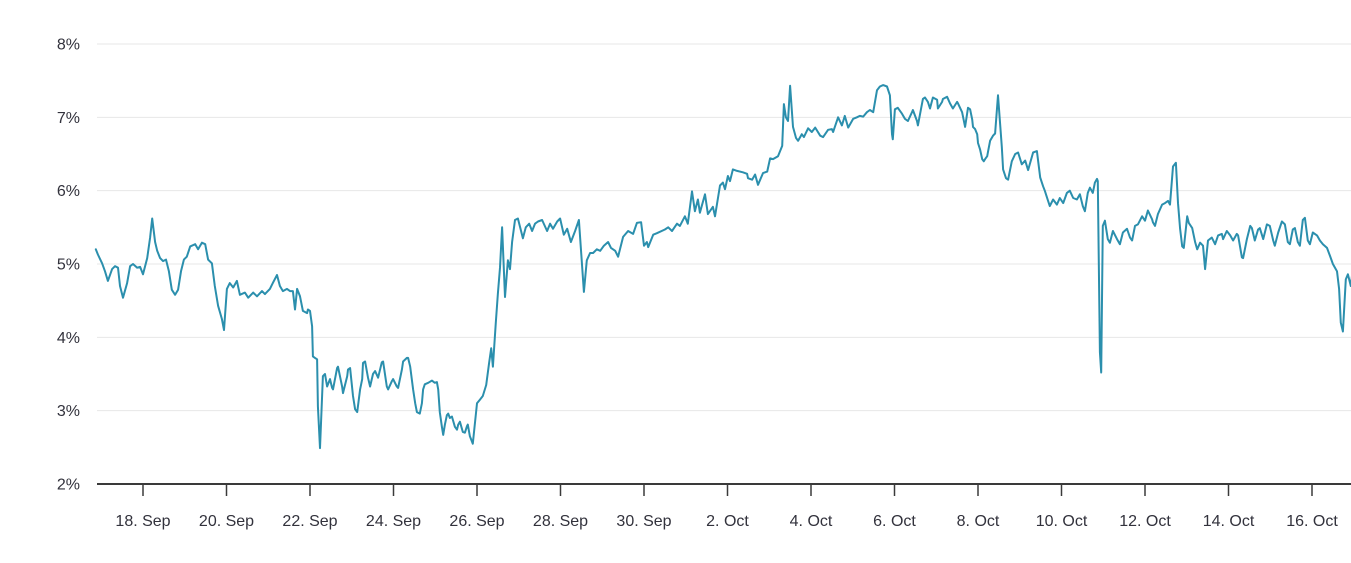 The width and height of the screenshot is (1351, 563). I want to click on x-tick-label: 26. Sep, so click(476, 521).